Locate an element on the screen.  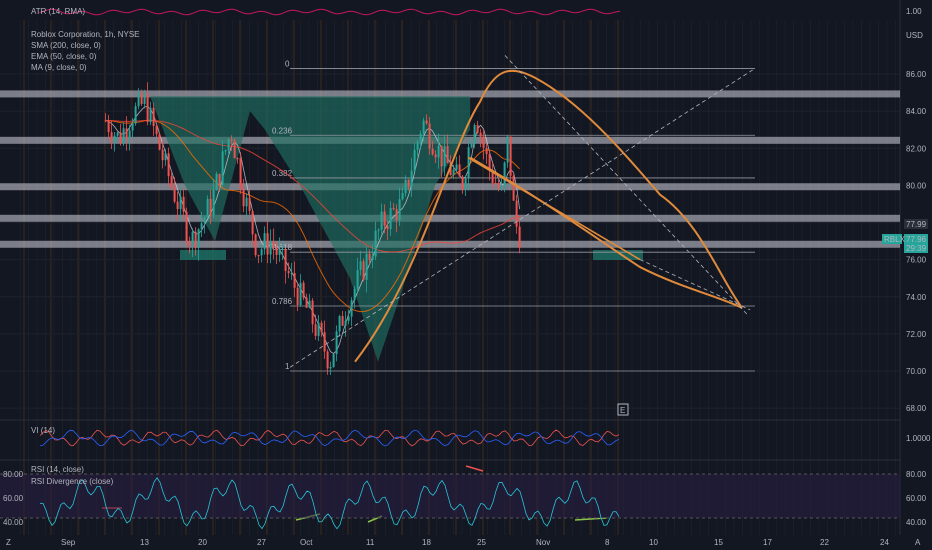
atr-legend: ATR (14, RMA) is located at coordinates (58, 11).